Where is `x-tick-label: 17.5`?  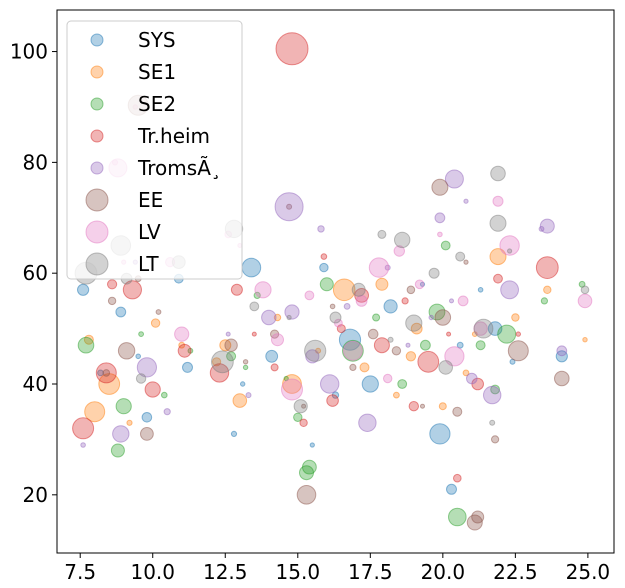 x-tick-label: 17.5 is located at coordinates (370, 572).